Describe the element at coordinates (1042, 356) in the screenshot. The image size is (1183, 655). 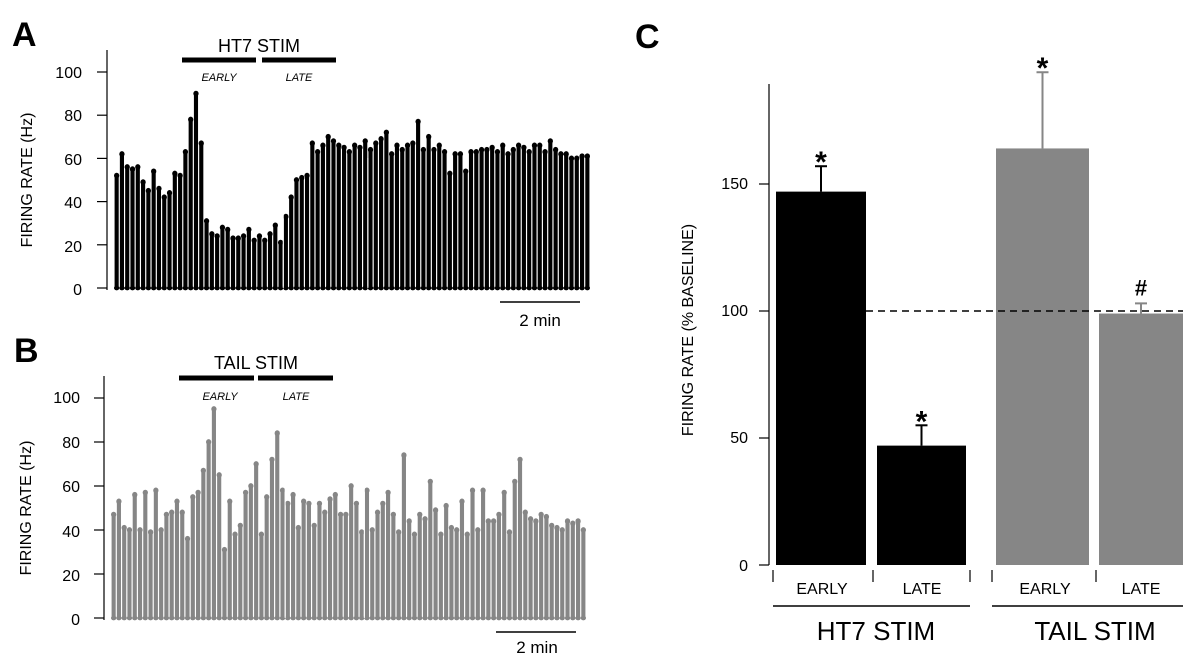
I see `panel-c-bar` at that location.